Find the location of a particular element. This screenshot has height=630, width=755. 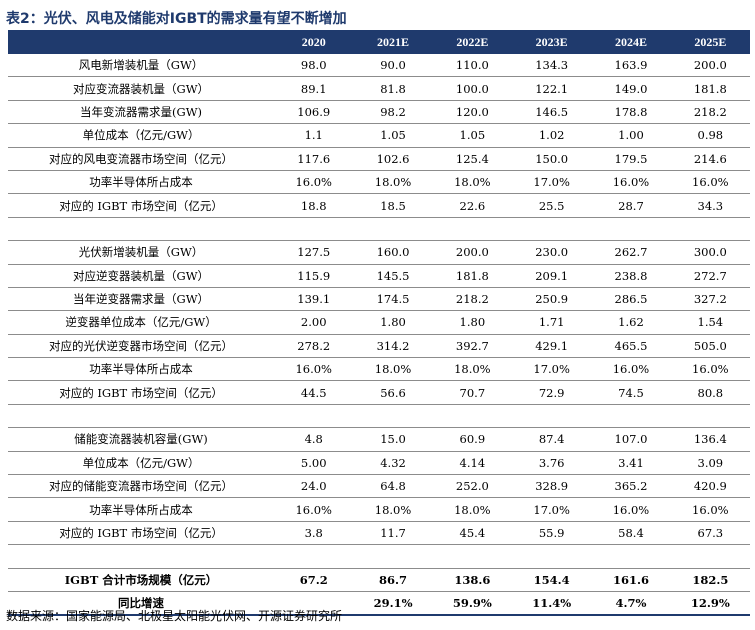

header-row: 2020 2021E 2022E 2023E 2024E 2025E is located at coordinates (379, 42).